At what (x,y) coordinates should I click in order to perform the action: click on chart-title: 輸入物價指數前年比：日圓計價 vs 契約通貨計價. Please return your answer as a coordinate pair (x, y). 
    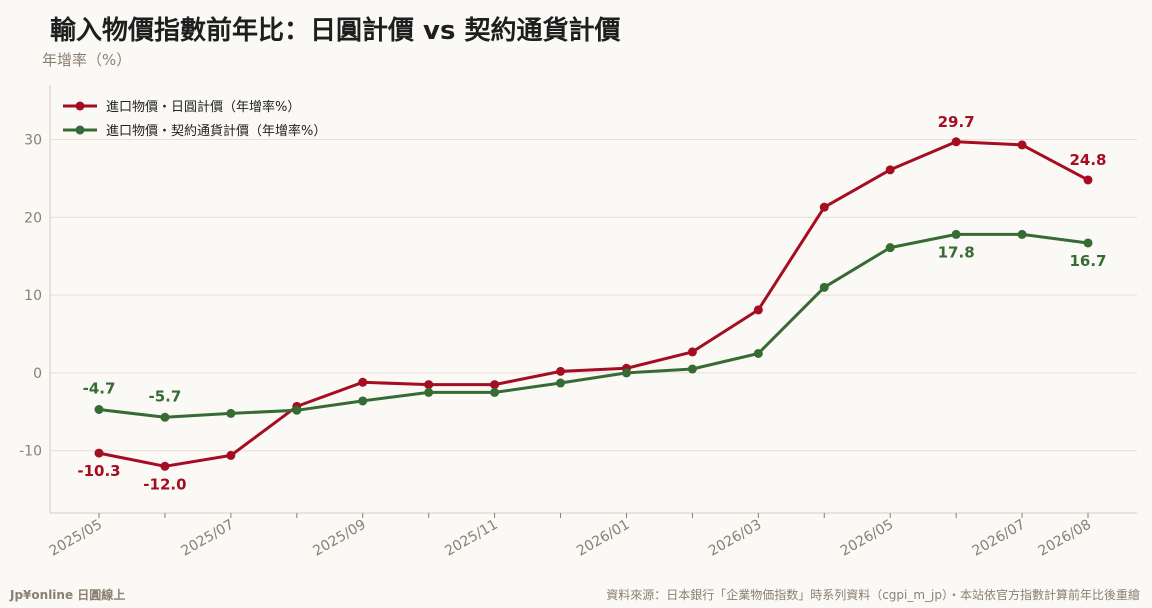
    Looking at the image, I should click on (335, 31).